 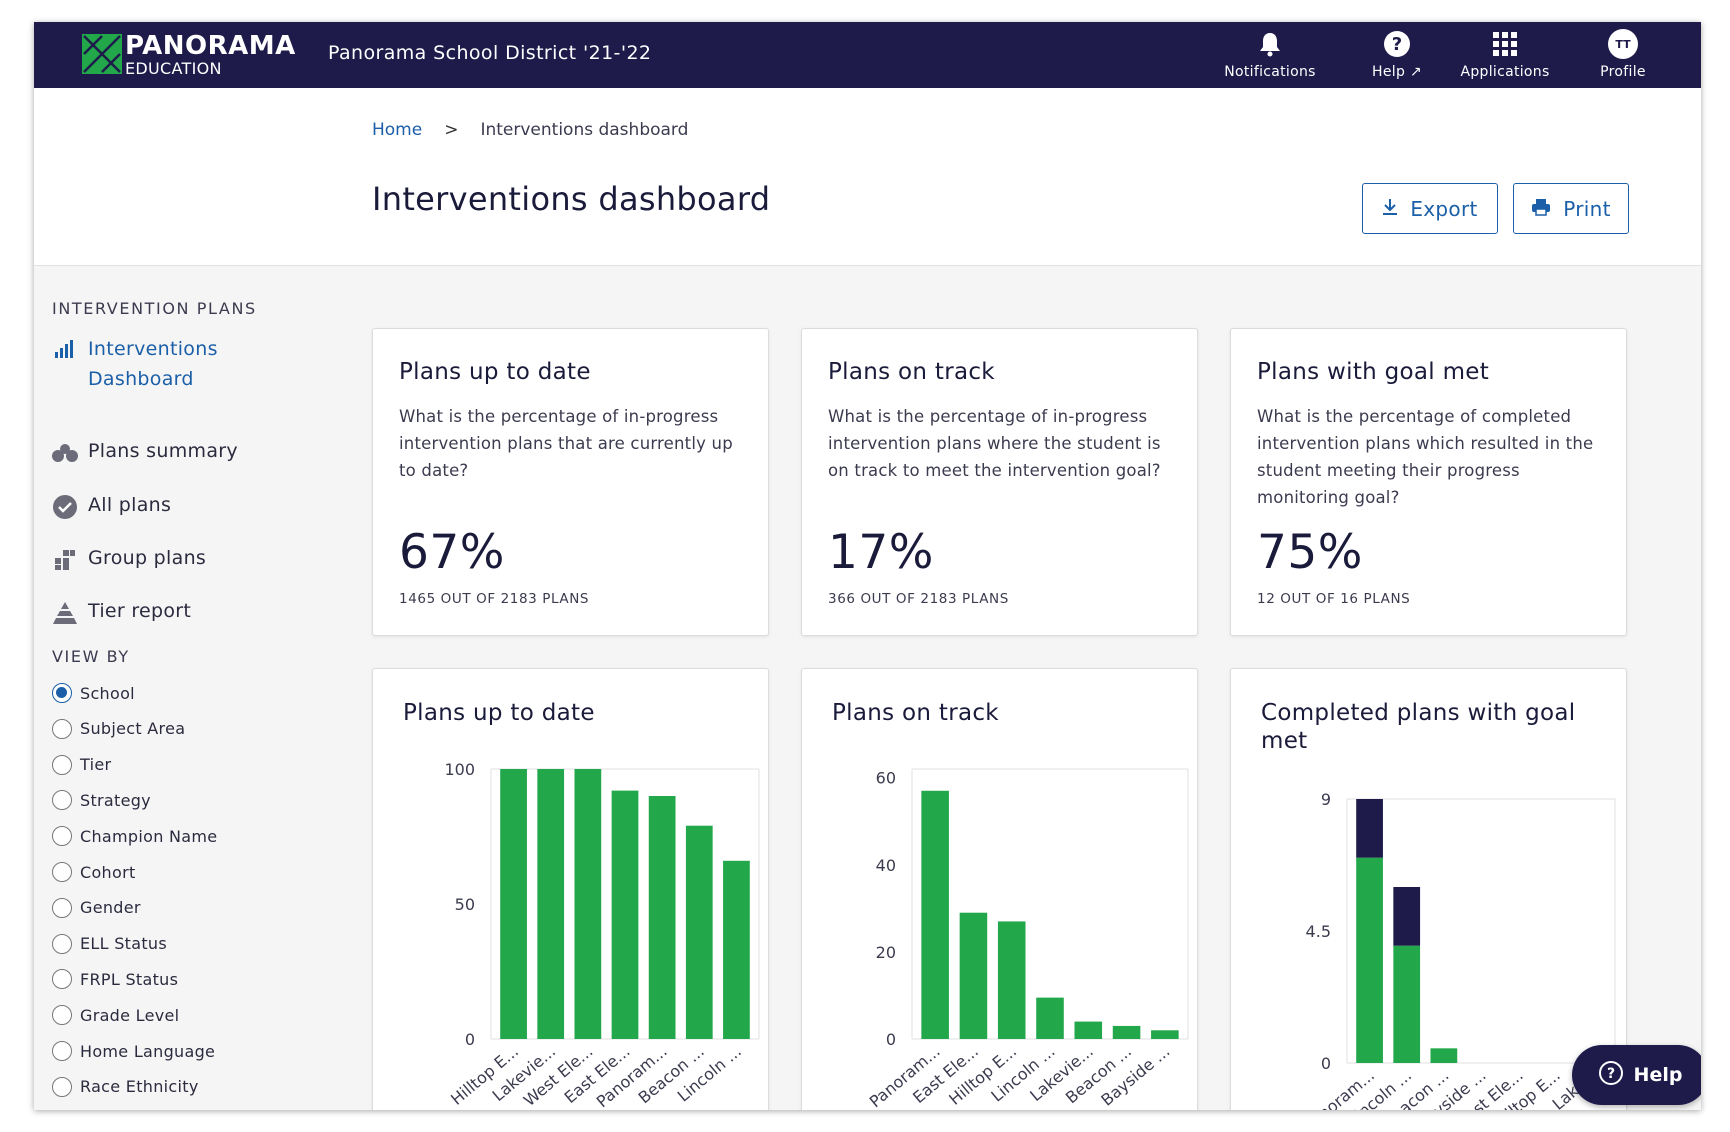 I want to click on y-tick-label: 9, so click(x=1326, y=799).